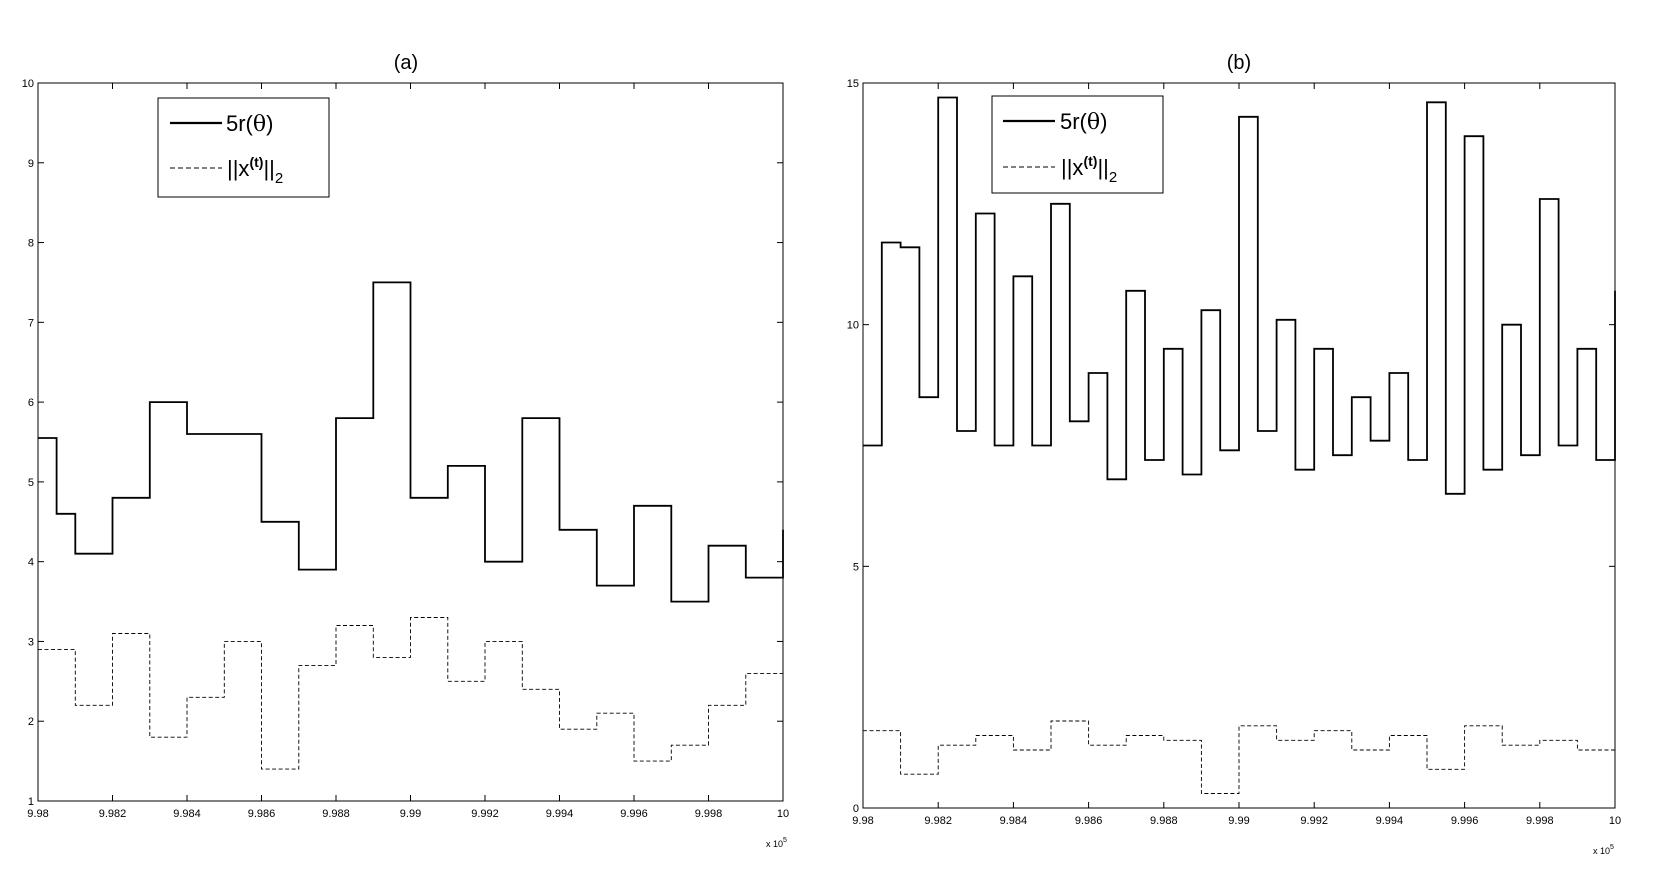 This screenshot has height=875, width=1668. What do you see at coordinates (31, 642) in the screenshot?
I see `y-tick-label: 3` at bounding box center [31, 642].